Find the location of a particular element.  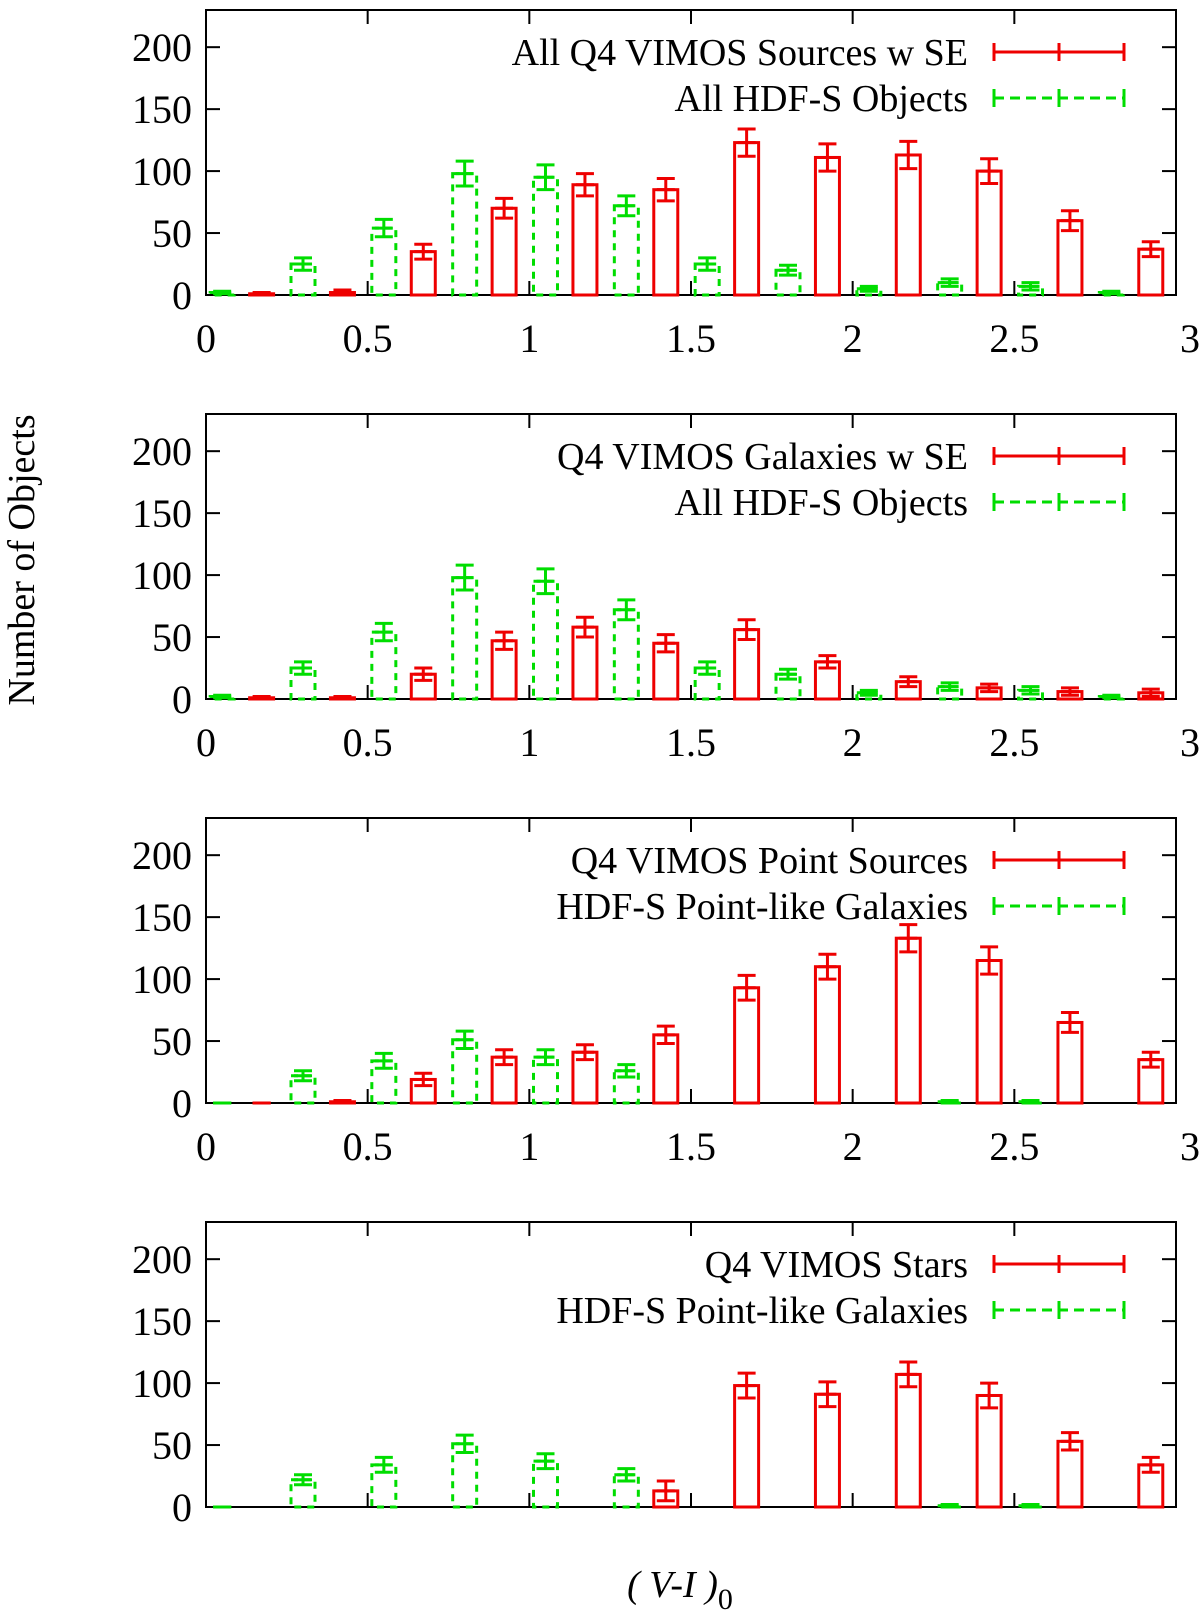

legend-entry-label: HDF-S Point-like Galaxies is located at coordinates (762, 907).